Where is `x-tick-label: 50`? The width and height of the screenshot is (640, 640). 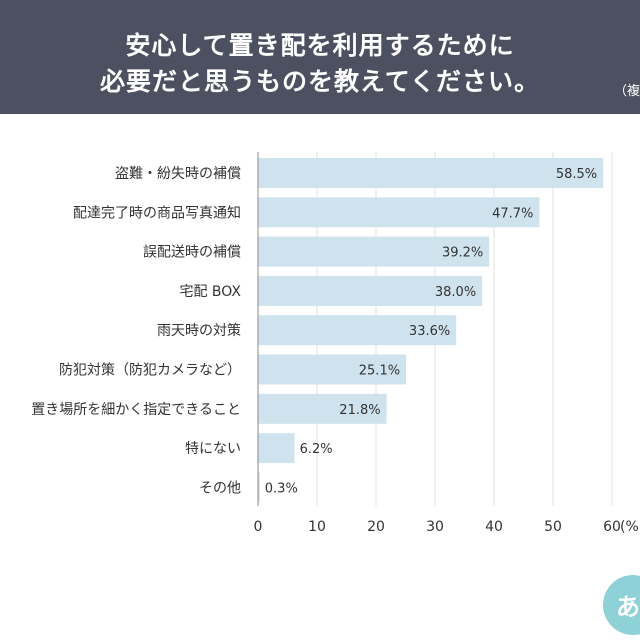 x-tick-label: 50 is located at coordinates (553, 527).